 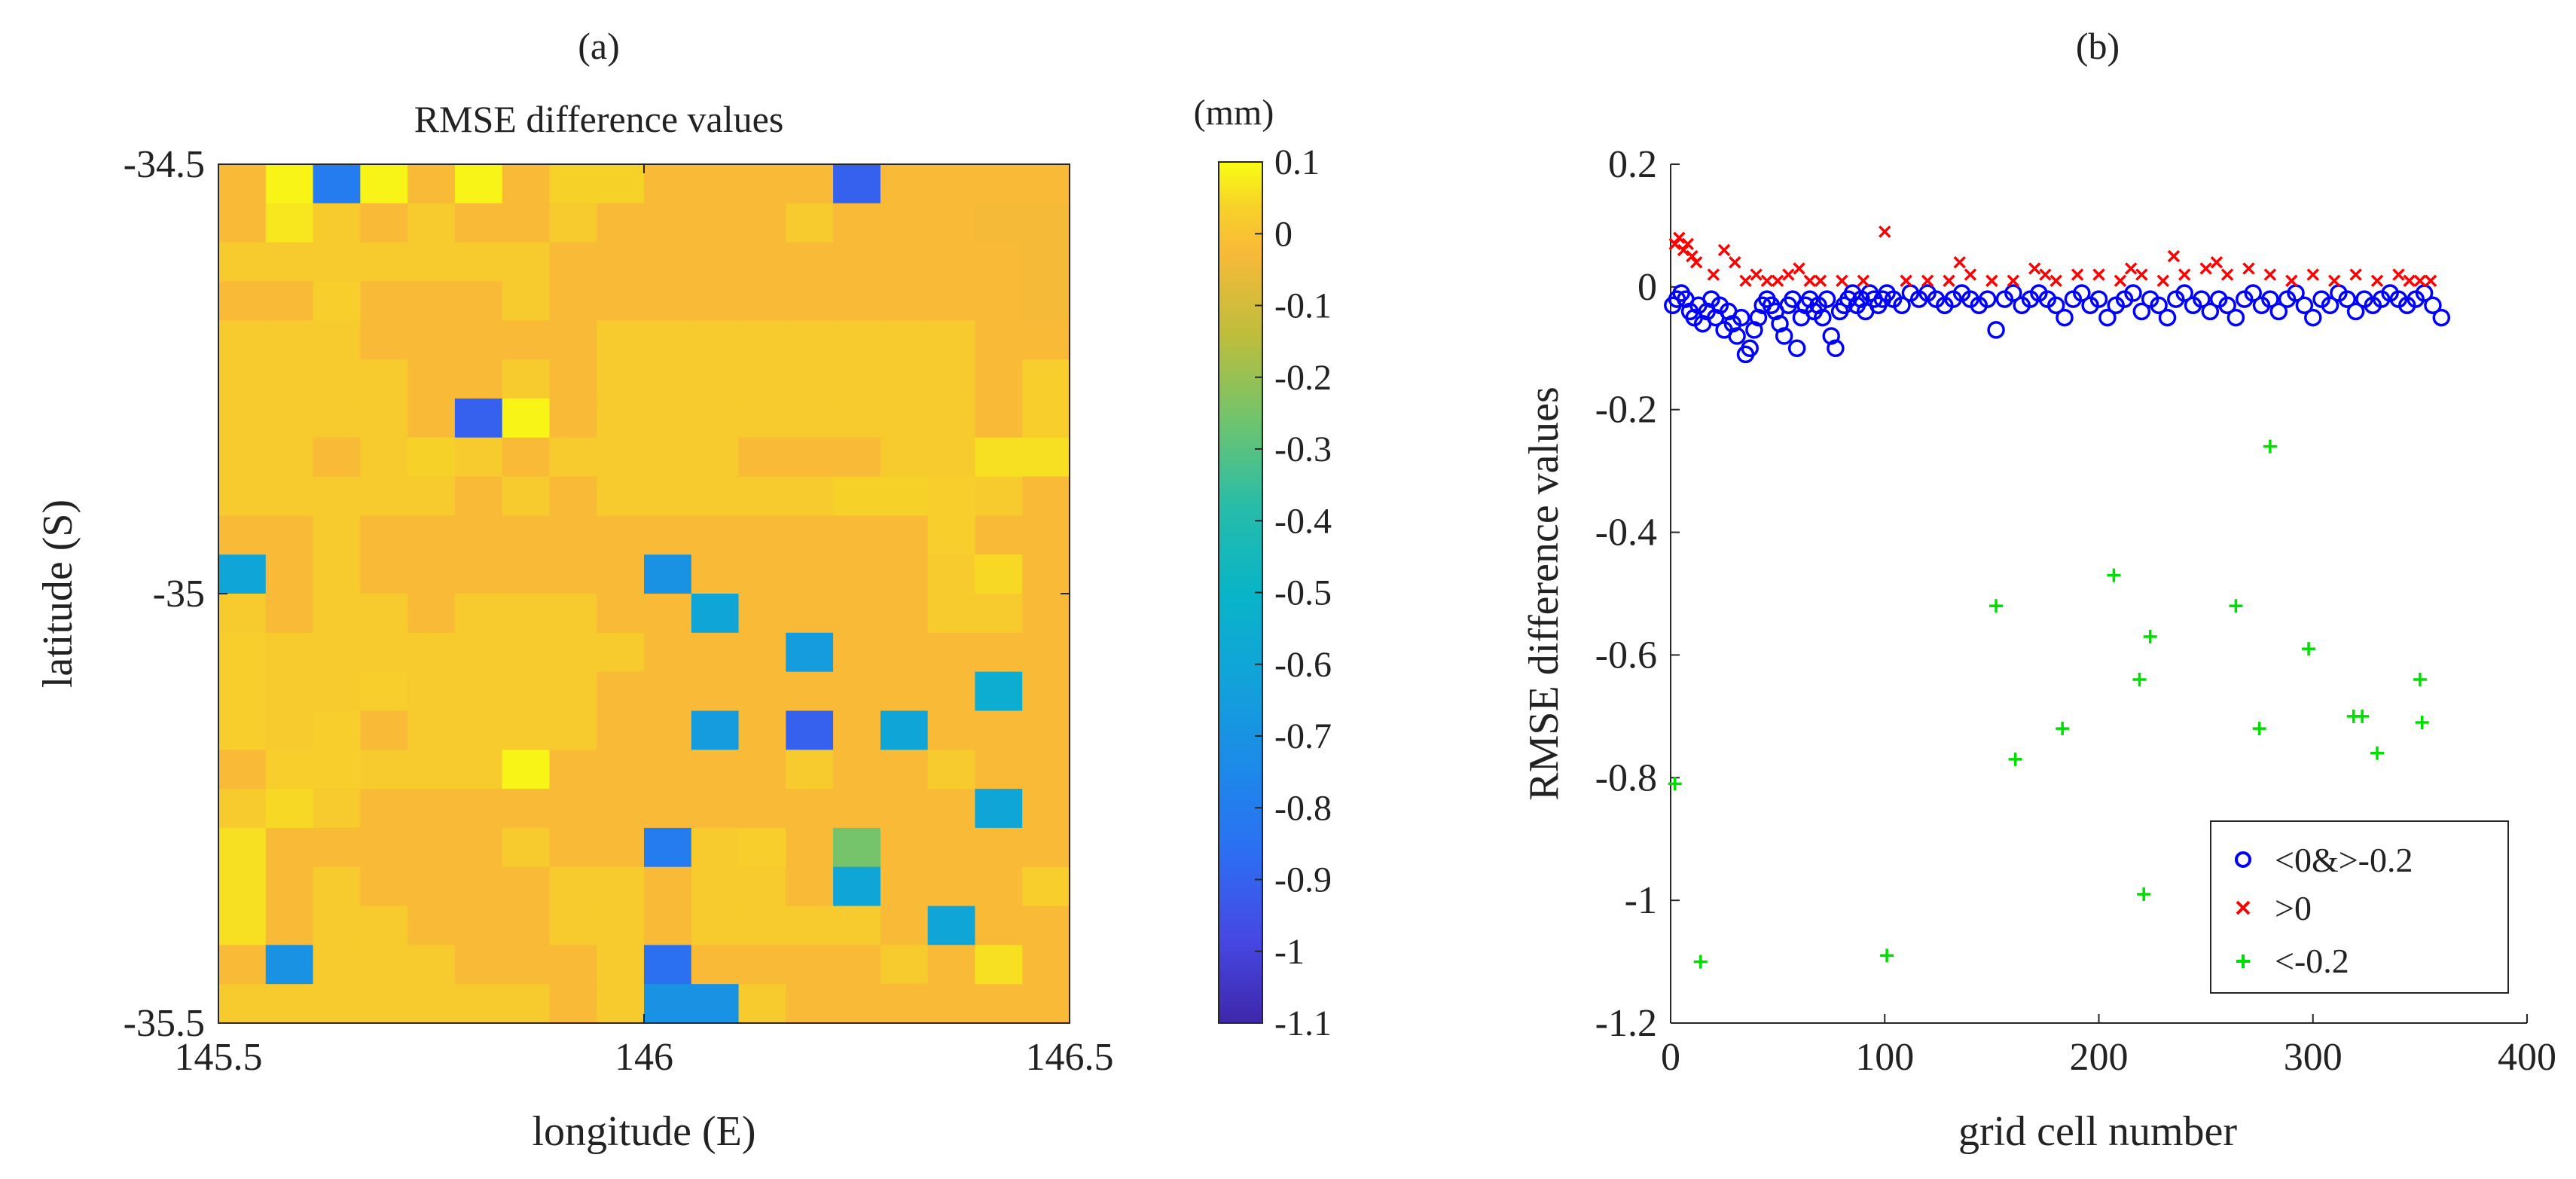 I want to click on scatter-y-tick-label: -1.2, so click(x=1626, y=1023).